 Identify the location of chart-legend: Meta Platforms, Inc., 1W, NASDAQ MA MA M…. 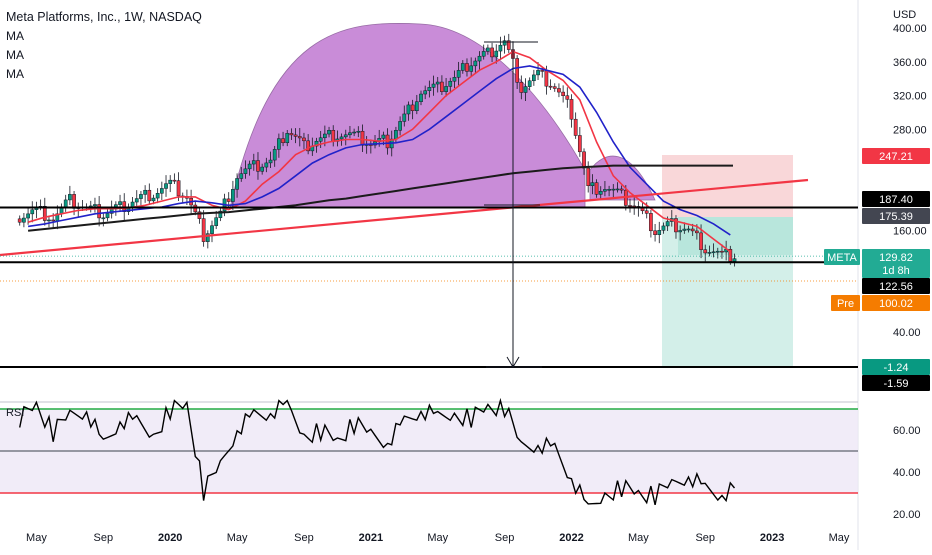
(104, 46).